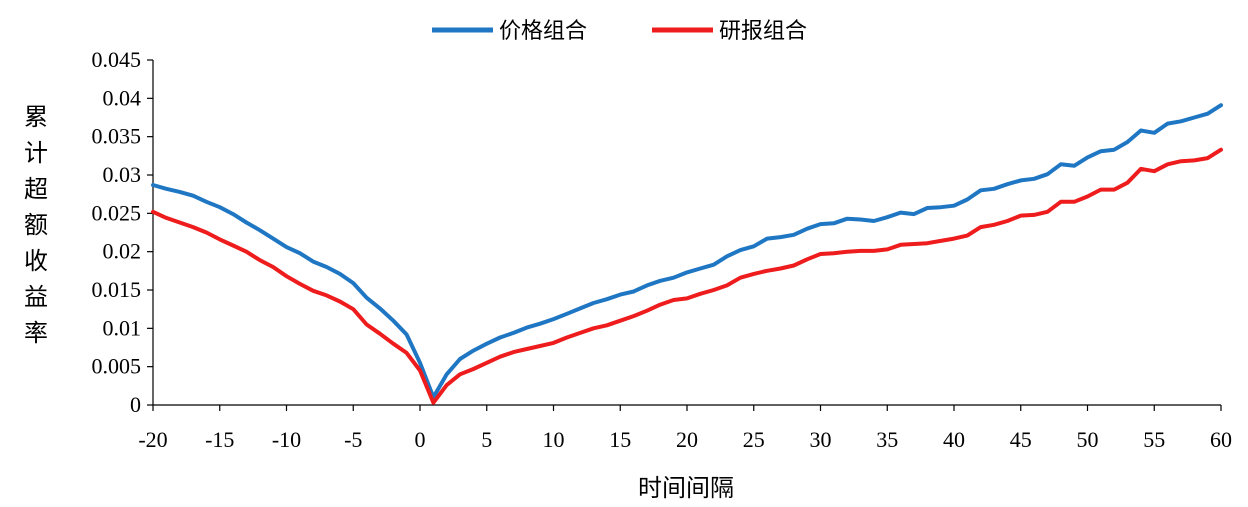 Image resolution: width=1248 pixels, height=507 pixels. What do you see at coordinates (1021, 439) in the screenshot?
I see `x-tick-label: 45` at bounding box center [1021, 439].